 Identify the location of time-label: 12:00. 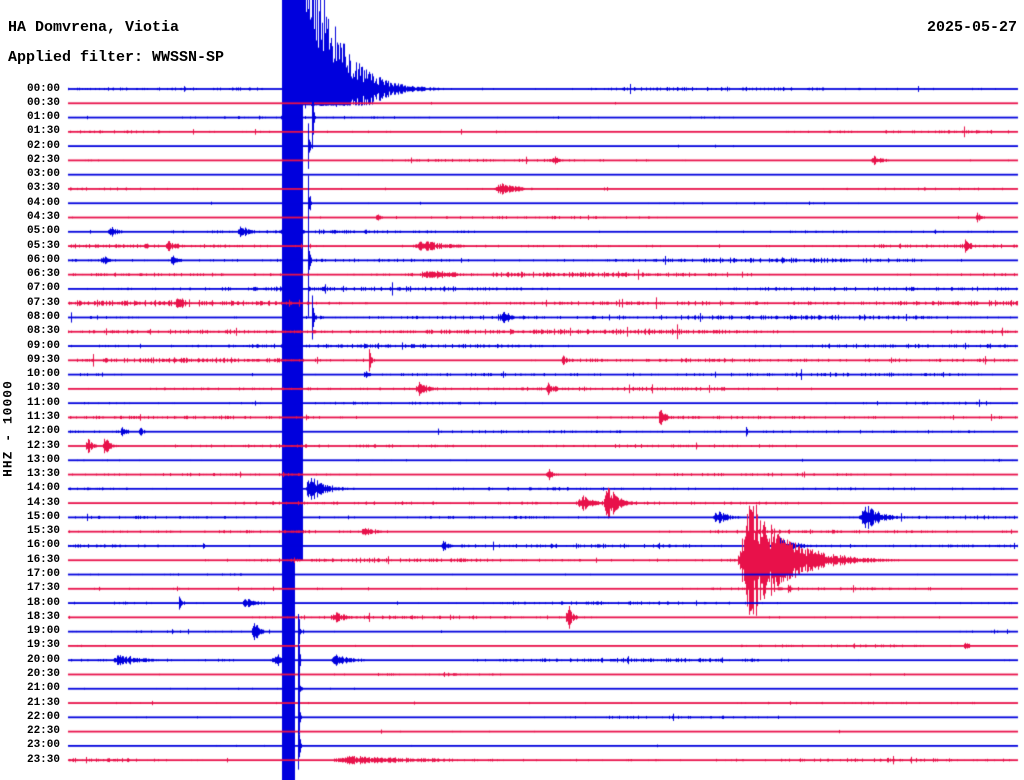
(43, 431).